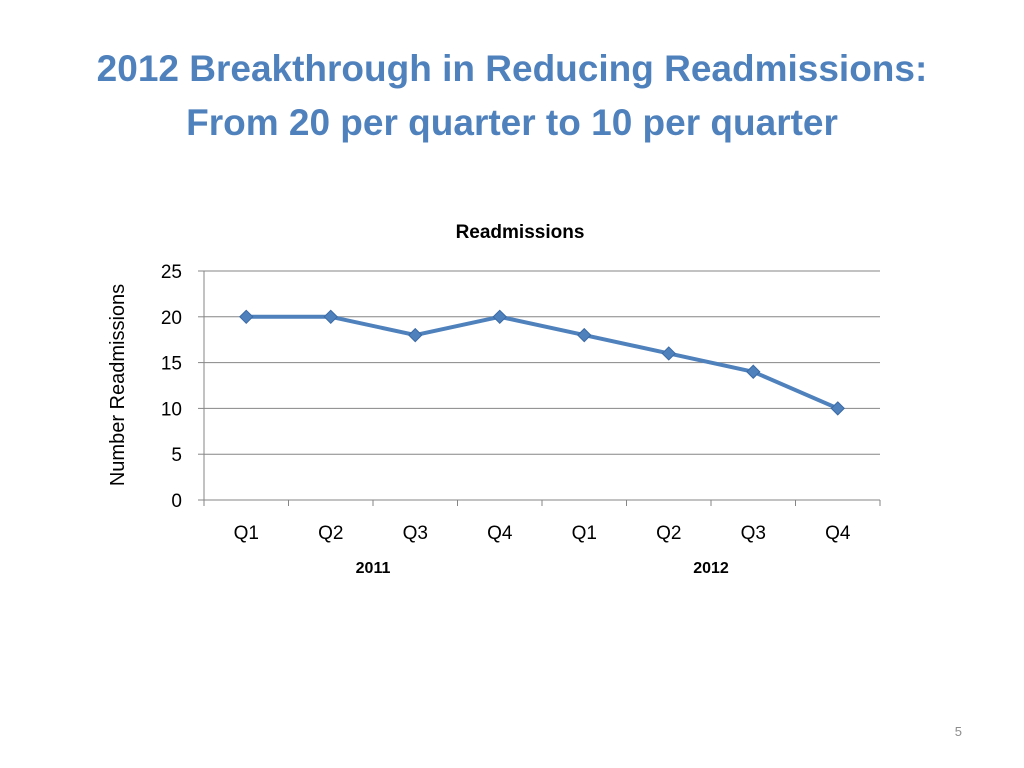 The width and height of the screenshot is (1024, 768). Describe the element at coordinates (330, 533) in the screenshot. I see `x-tick-label-1: Q2` at that location.